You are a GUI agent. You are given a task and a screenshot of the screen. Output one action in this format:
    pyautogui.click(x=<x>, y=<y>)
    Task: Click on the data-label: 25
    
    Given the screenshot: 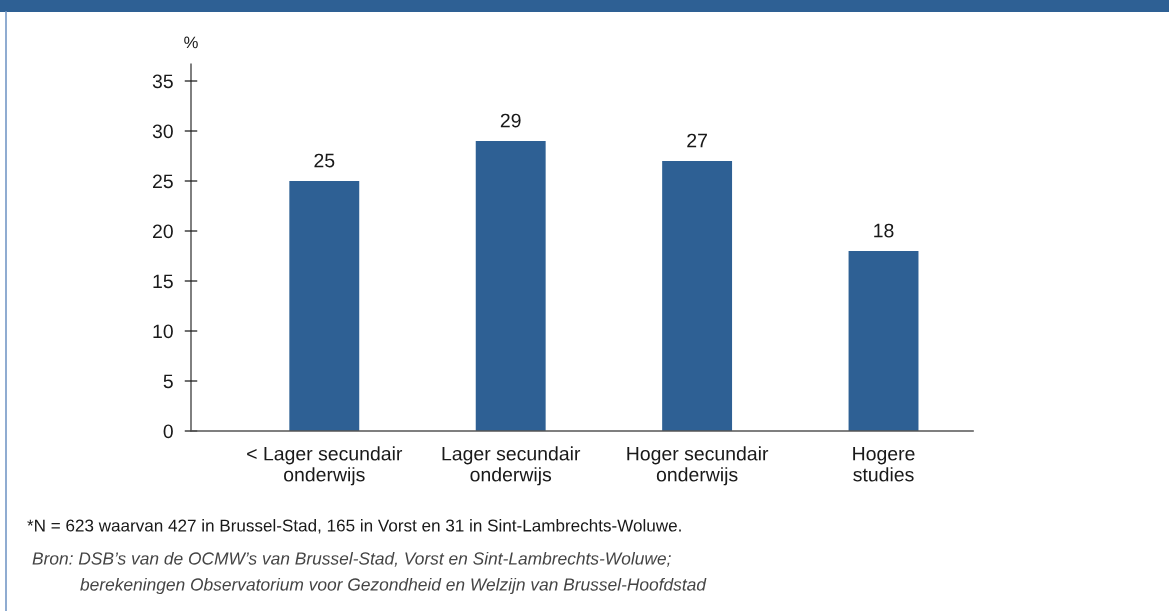 What is the action you would take?
    pyautogui.click(x=324, y=160)
    